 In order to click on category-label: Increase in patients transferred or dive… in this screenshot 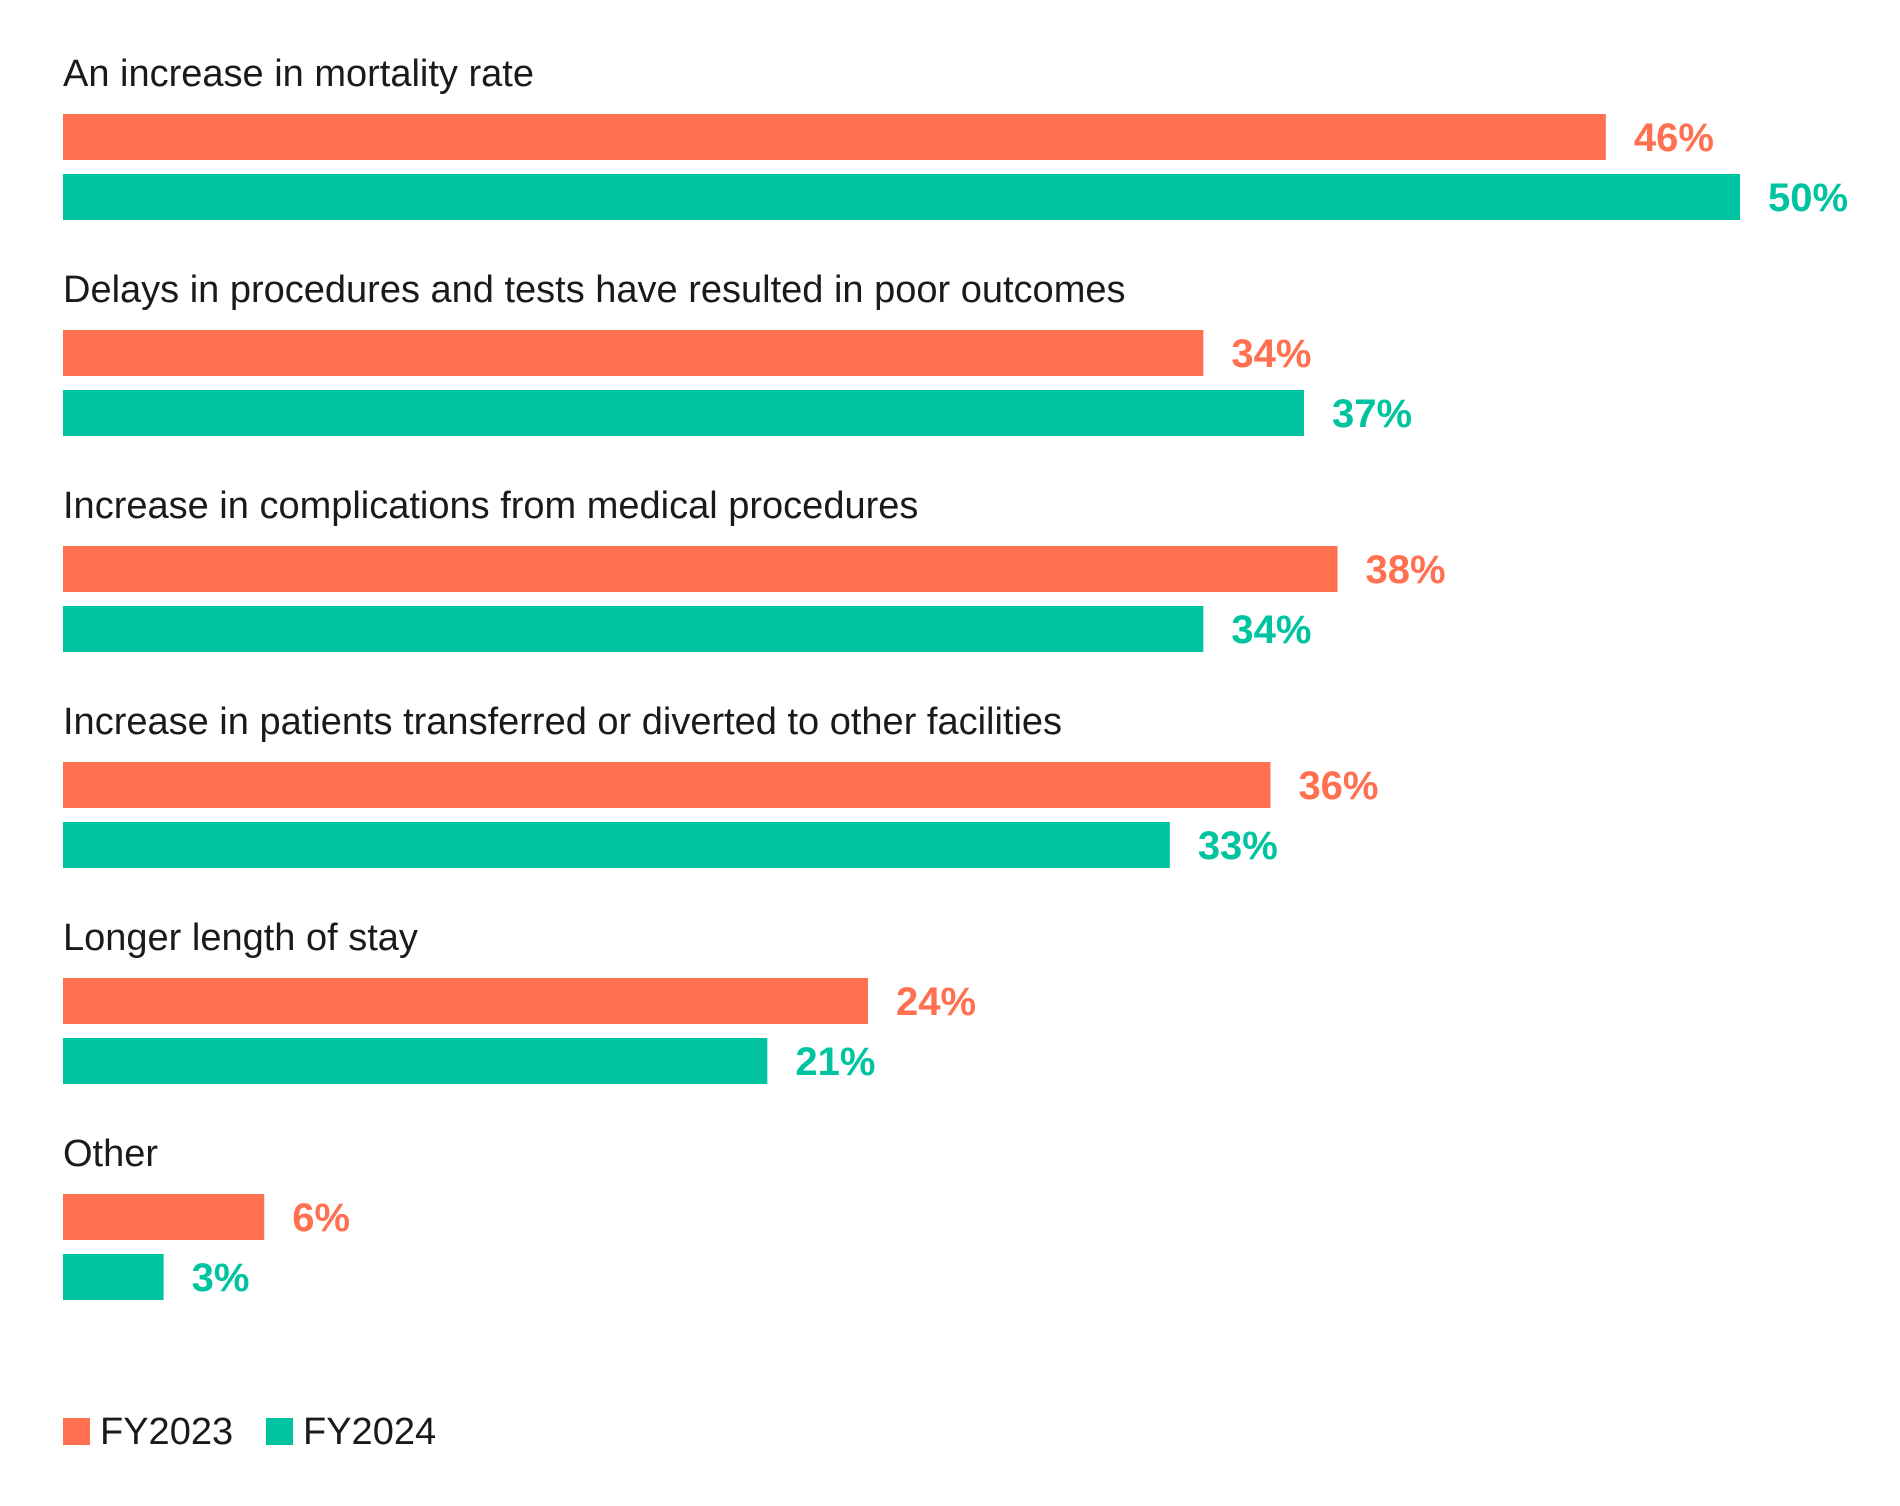, I will do `click(562, 722)`.